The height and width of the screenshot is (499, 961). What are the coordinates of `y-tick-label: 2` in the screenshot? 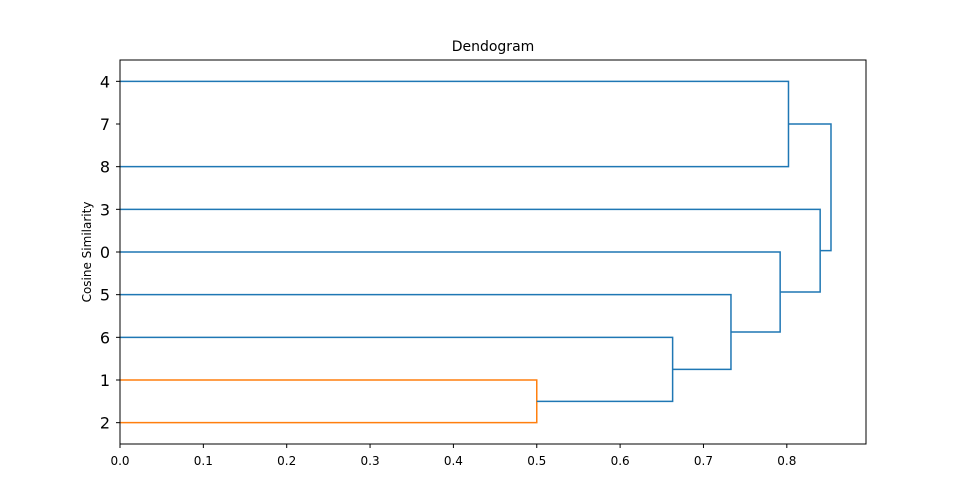 It's located at (105, 423).